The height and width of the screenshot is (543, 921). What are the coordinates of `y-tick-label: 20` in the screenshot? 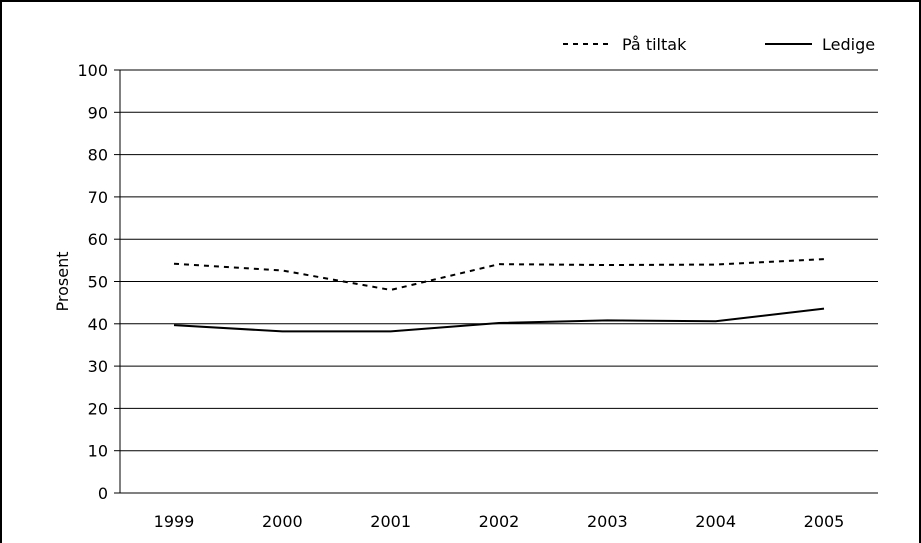 It's located at (98, 408).